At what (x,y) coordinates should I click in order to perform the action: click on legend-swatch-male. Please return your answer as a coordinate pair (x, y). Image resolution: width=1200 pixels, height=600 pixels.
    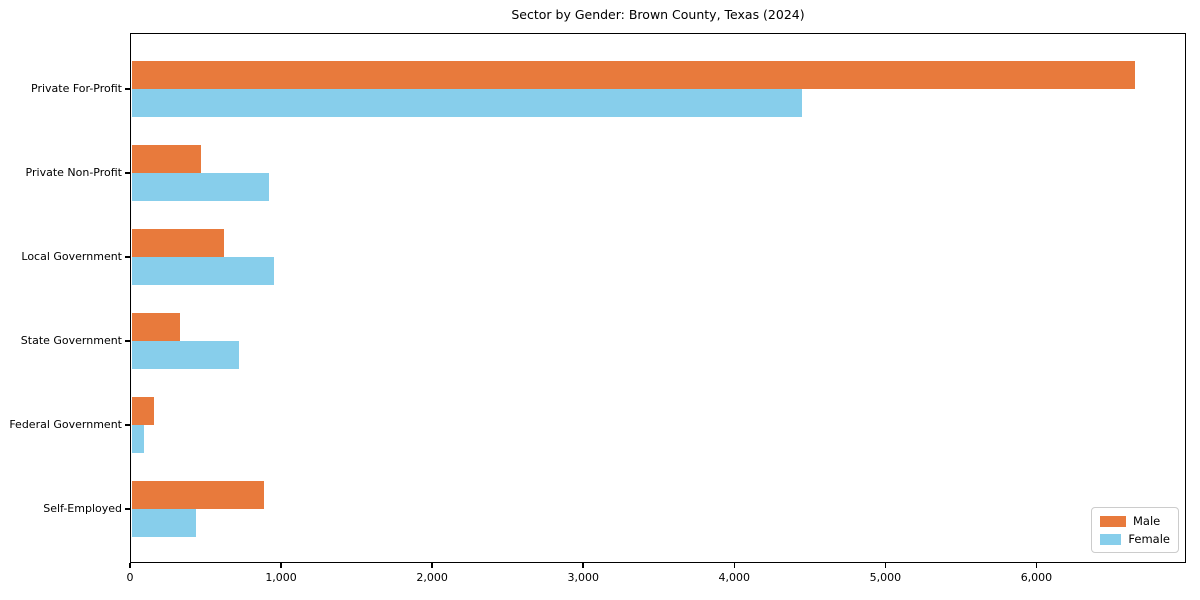
    Looking at the image, I should click on (1113, 521).